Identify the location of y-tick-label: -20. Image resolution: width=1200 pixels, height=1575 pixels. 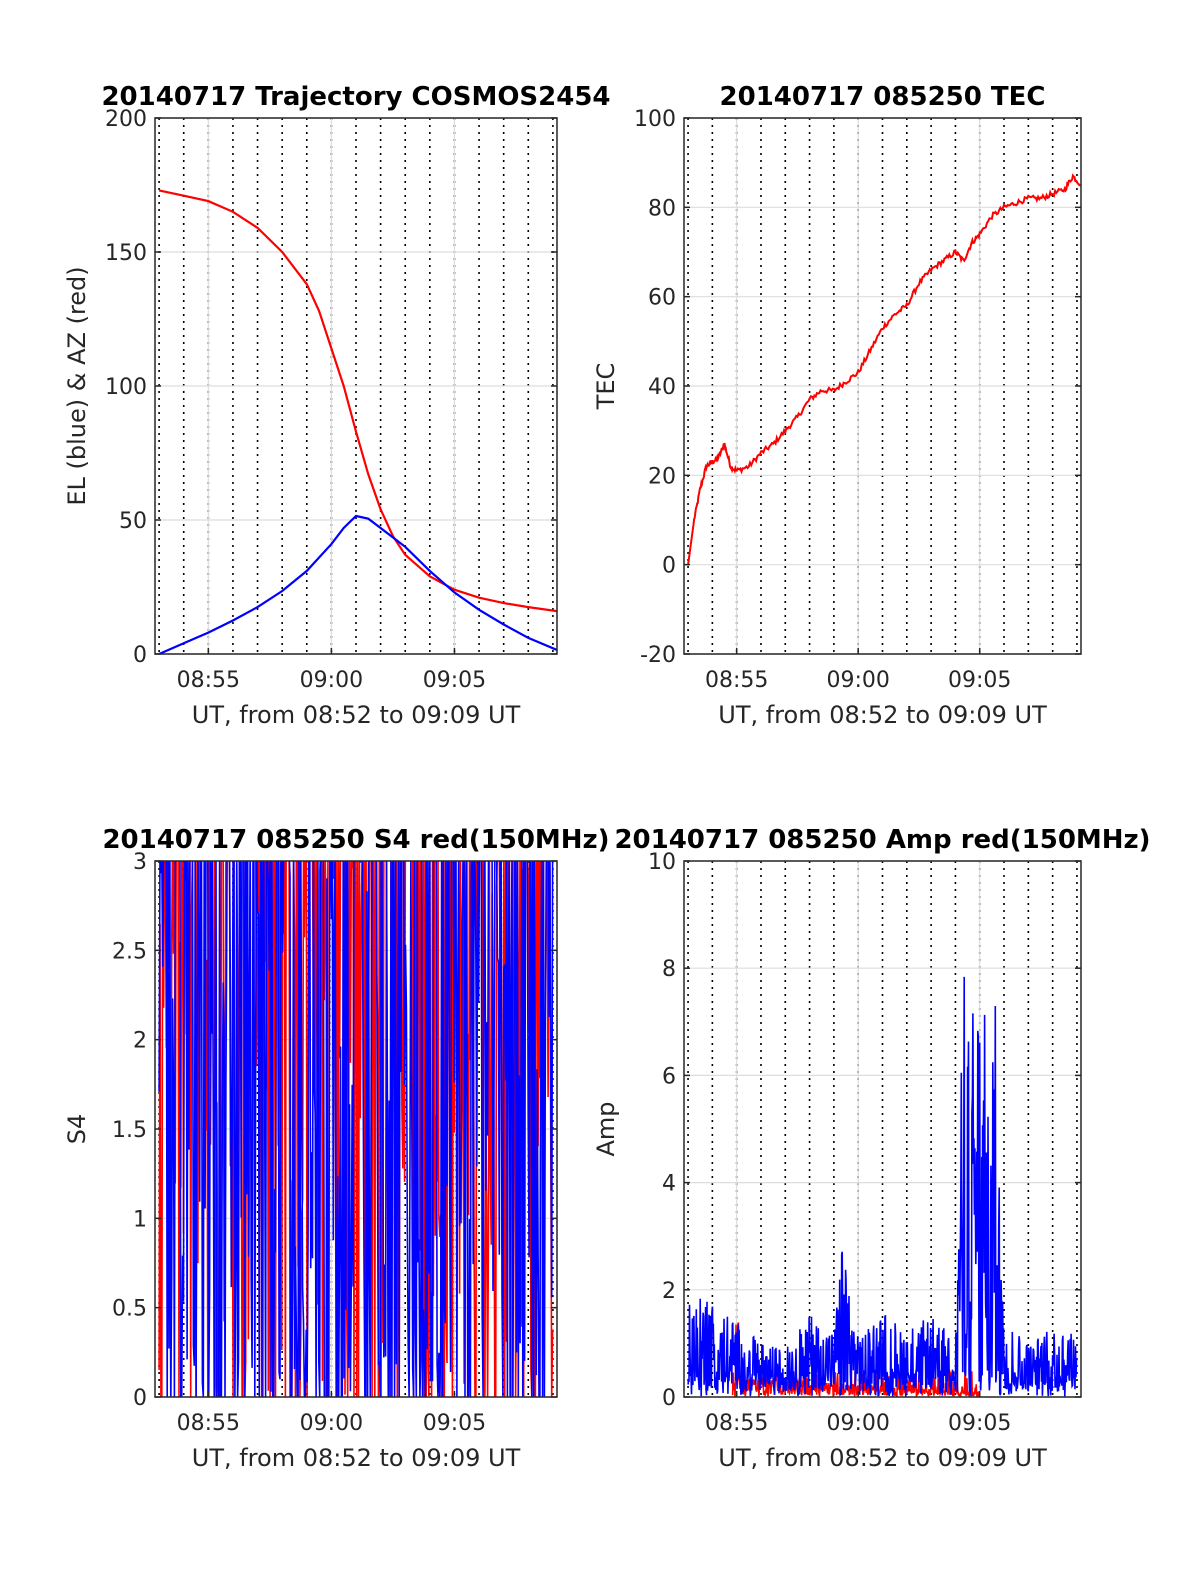
(658, 655).